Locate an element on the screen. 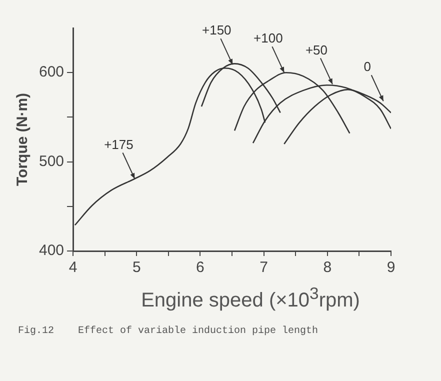  annotation: +150 is located at coordinates (217, 30).